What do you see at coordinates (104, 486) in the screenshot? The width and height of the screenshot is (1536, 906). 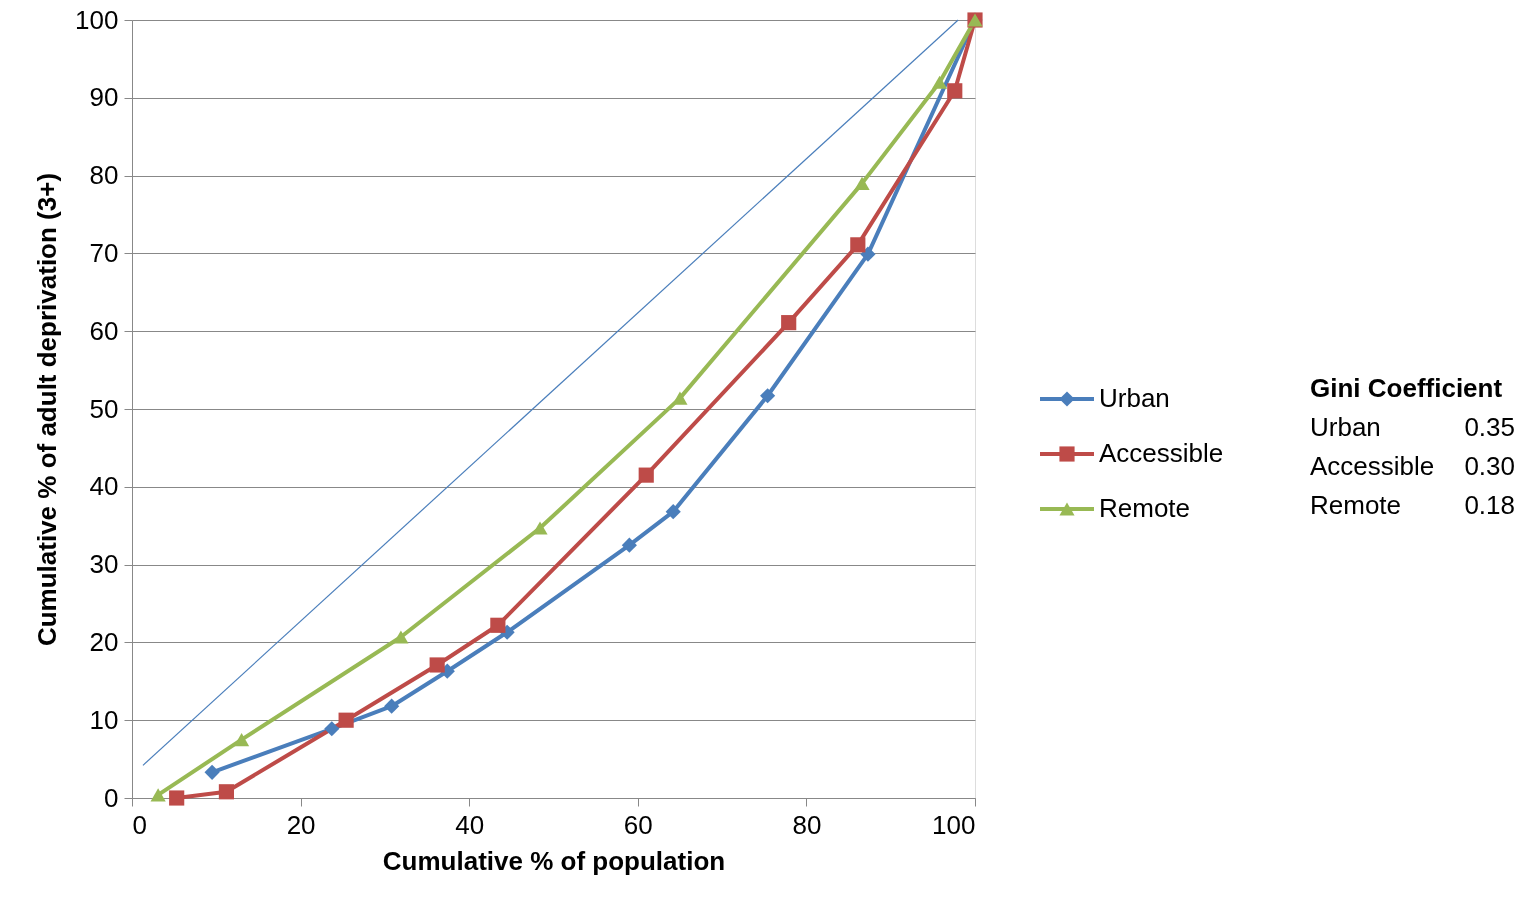 I see `y-tick-label: 40` at bounding box center [104, 486].